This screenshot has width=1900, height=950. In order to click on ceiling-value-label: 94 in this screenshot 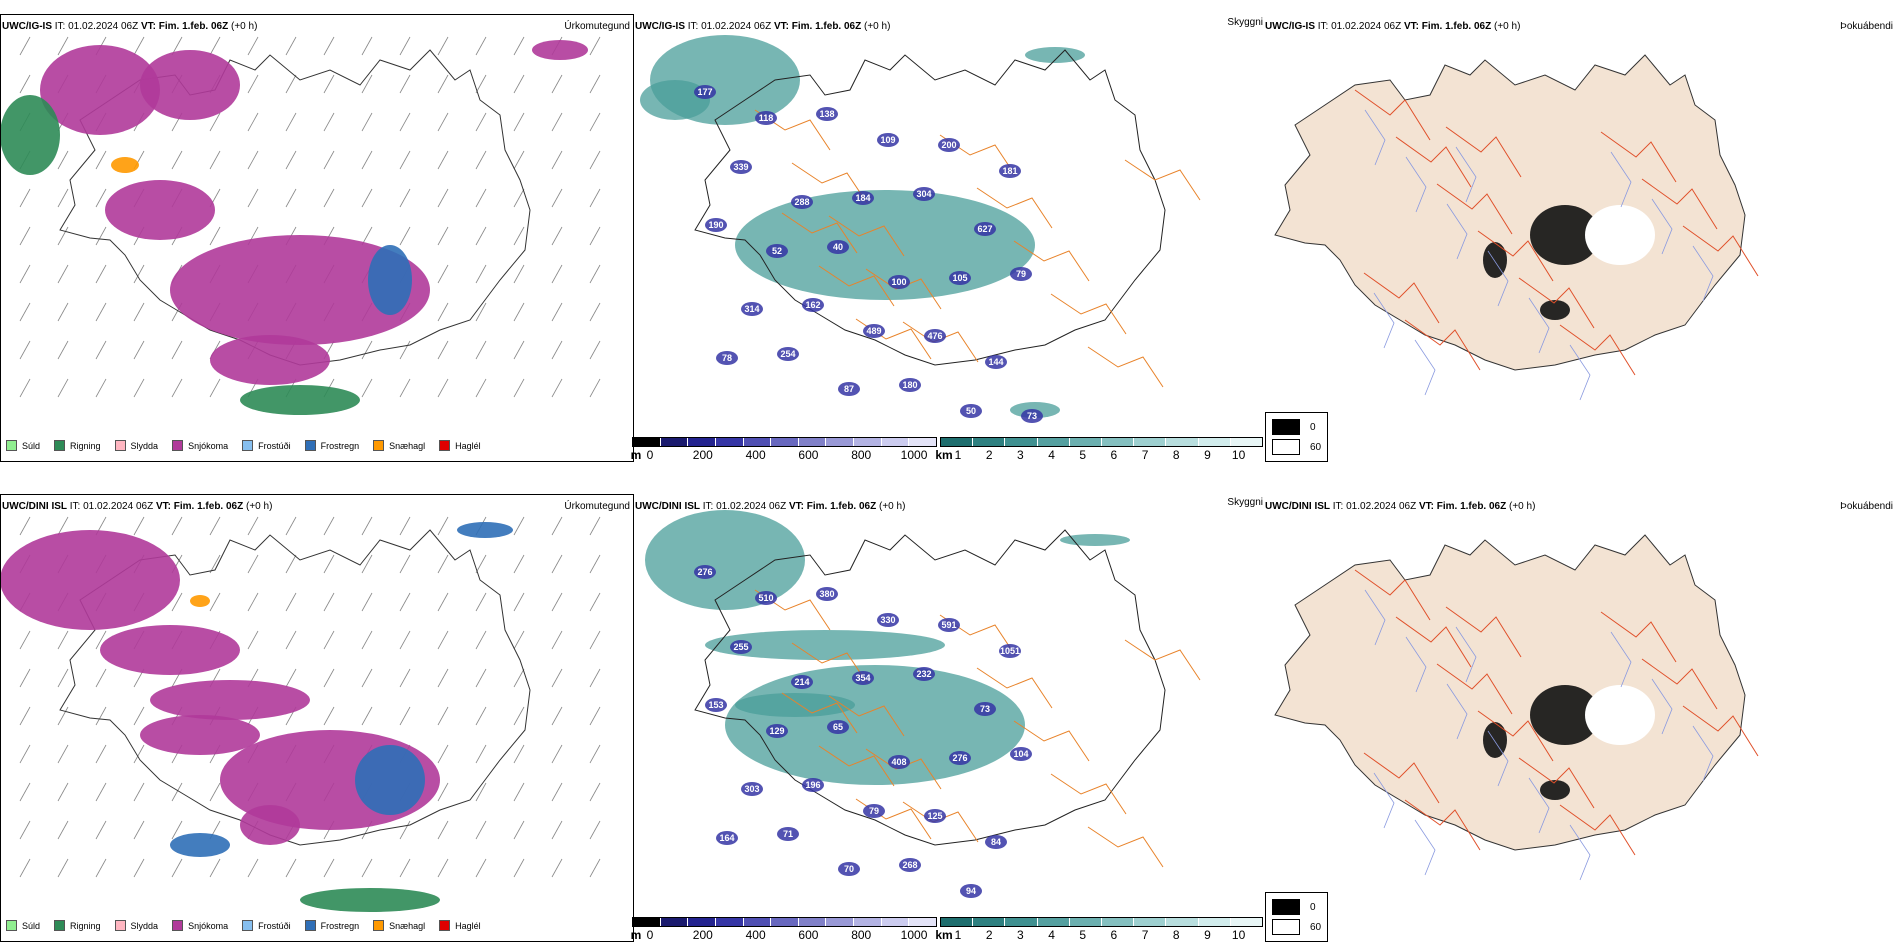, I will do `click(971, 891)`.